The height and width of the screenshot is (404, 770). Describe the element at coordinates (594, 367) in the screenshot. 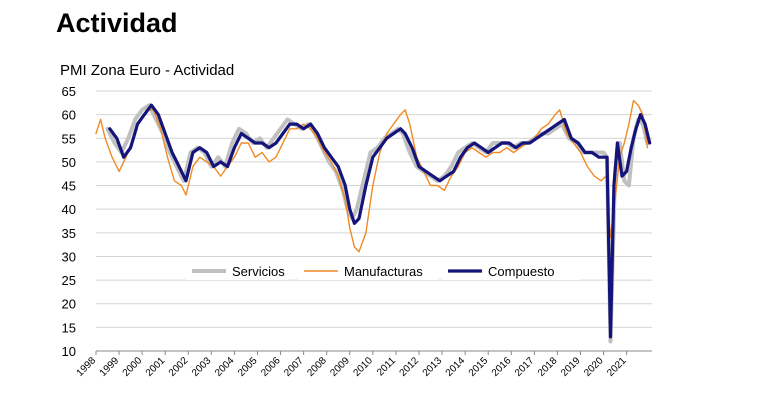

I see `x-tick-label: 2020` at that location.